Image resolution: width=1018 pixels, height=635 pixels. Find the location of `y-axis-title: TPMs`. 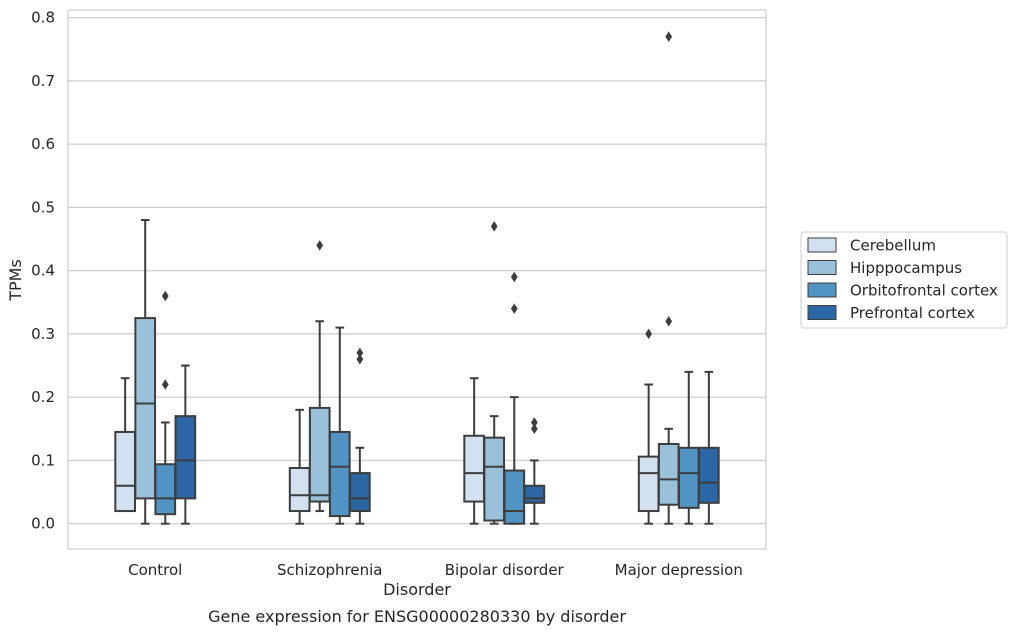

y-axis-title: TPMs is located at coordinates (15, 280).